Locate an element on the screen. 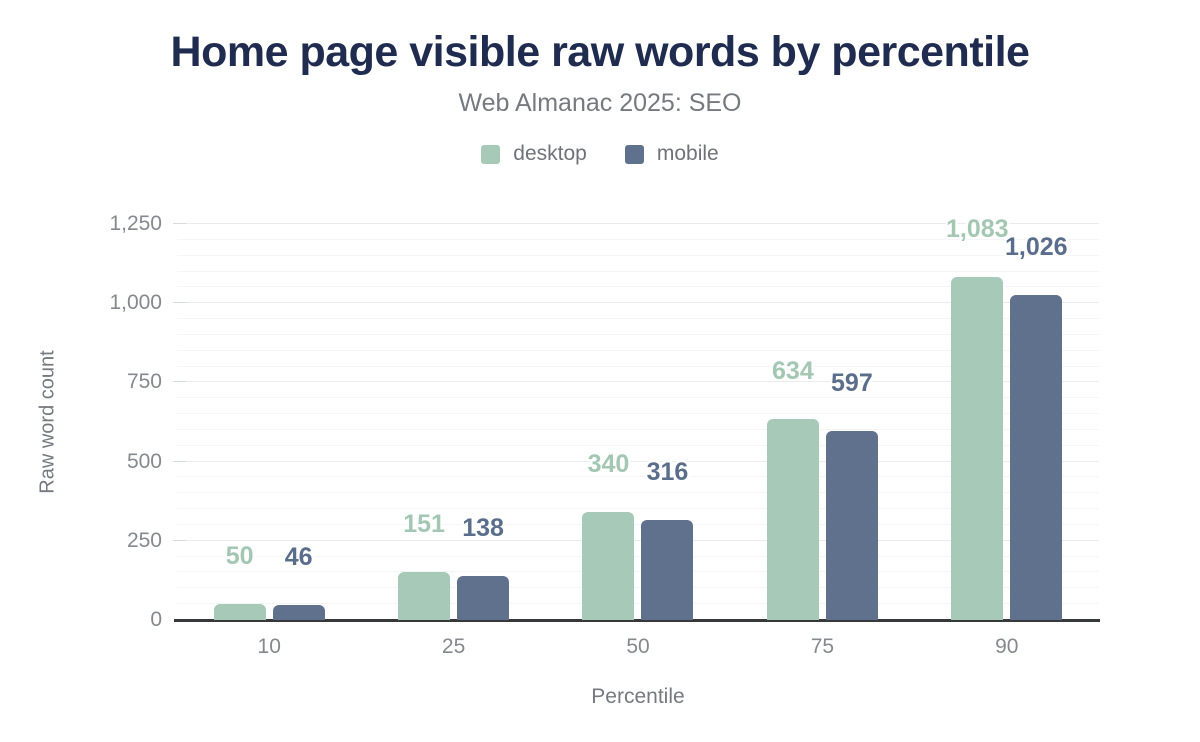 The image size is (1200, 742). bar-wrap-desktop-p50: 340 is located at coordinates (608, 535).